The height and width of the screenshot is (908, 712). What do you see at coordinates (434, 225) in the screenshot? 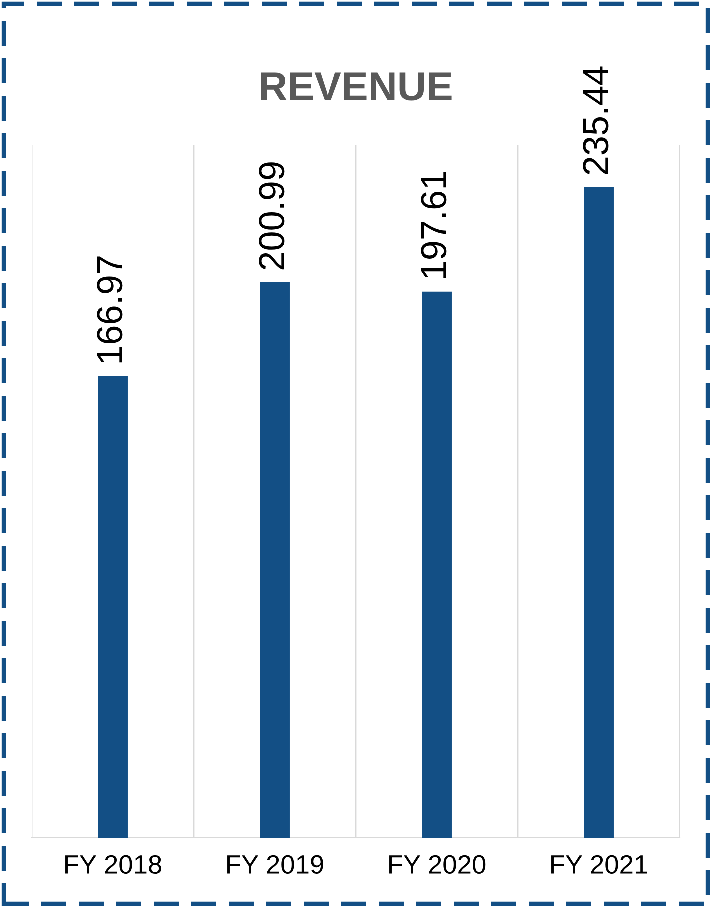
I see `data-label: 197.61` at bounding box center [434, 225].